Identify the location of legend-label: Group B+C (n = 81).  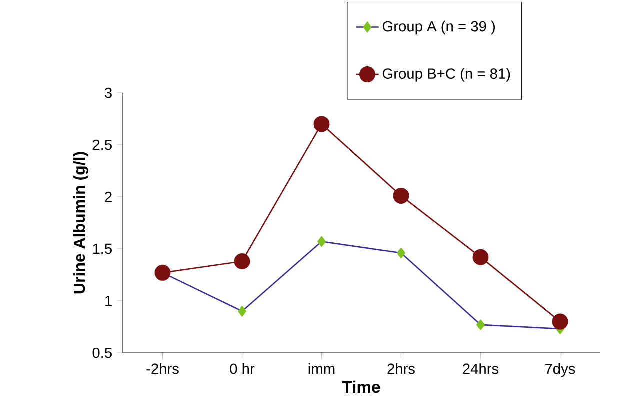
(446, 75).